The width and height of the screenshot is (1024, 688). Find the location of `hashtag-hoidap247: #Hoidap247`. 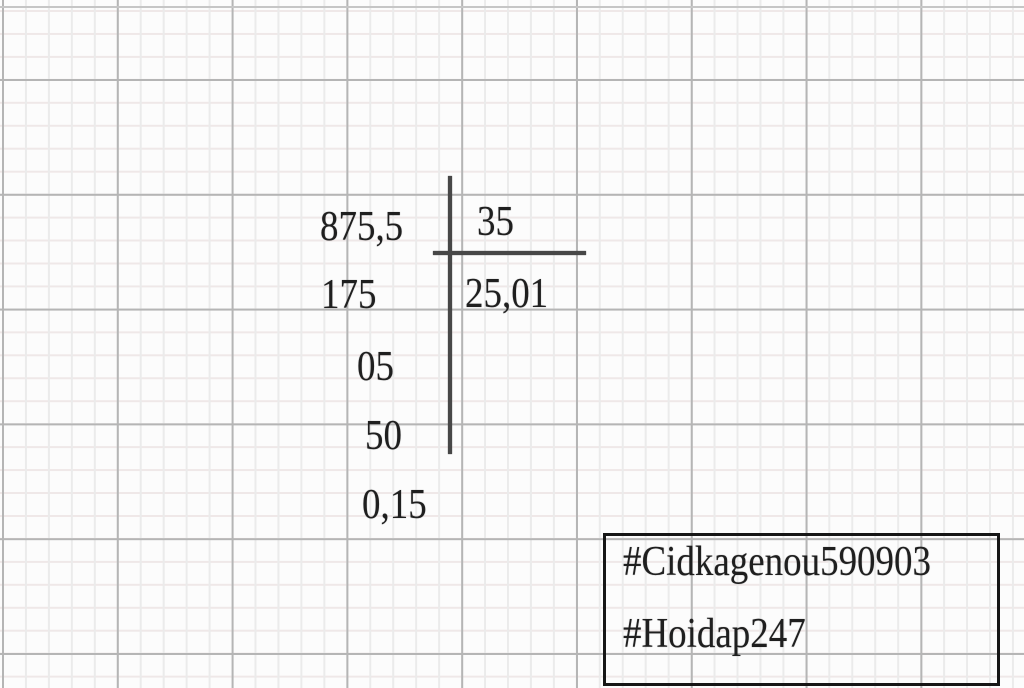

hashtag-hoidap247: #Hoidap247 is located at coordinates (714, 634).